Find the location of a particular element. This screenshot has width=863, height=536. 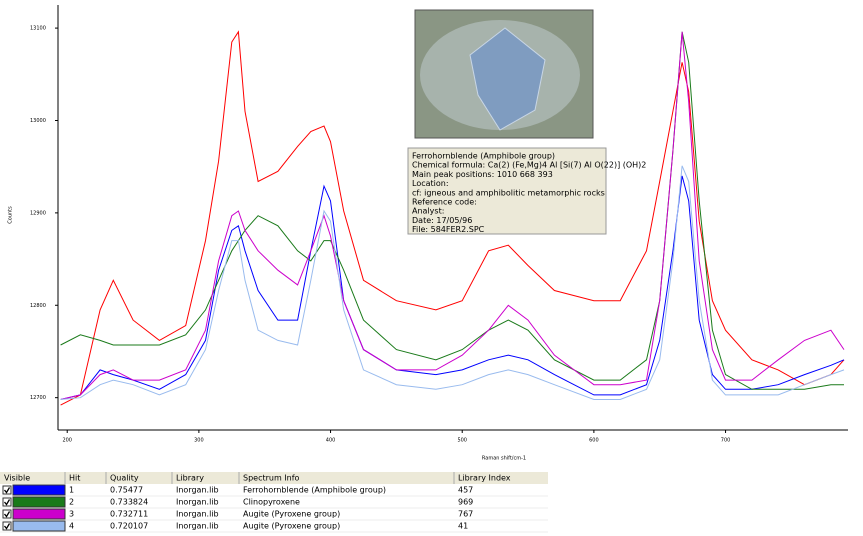

table-cell: 0.75477 is located at coordinates (126, 490).